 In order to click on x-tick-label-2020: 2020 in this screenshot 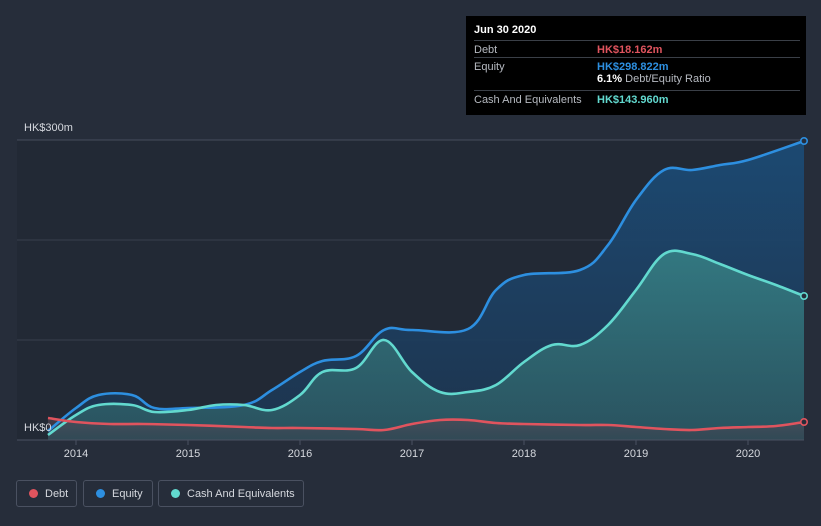, I will do `click(748, 454)`.